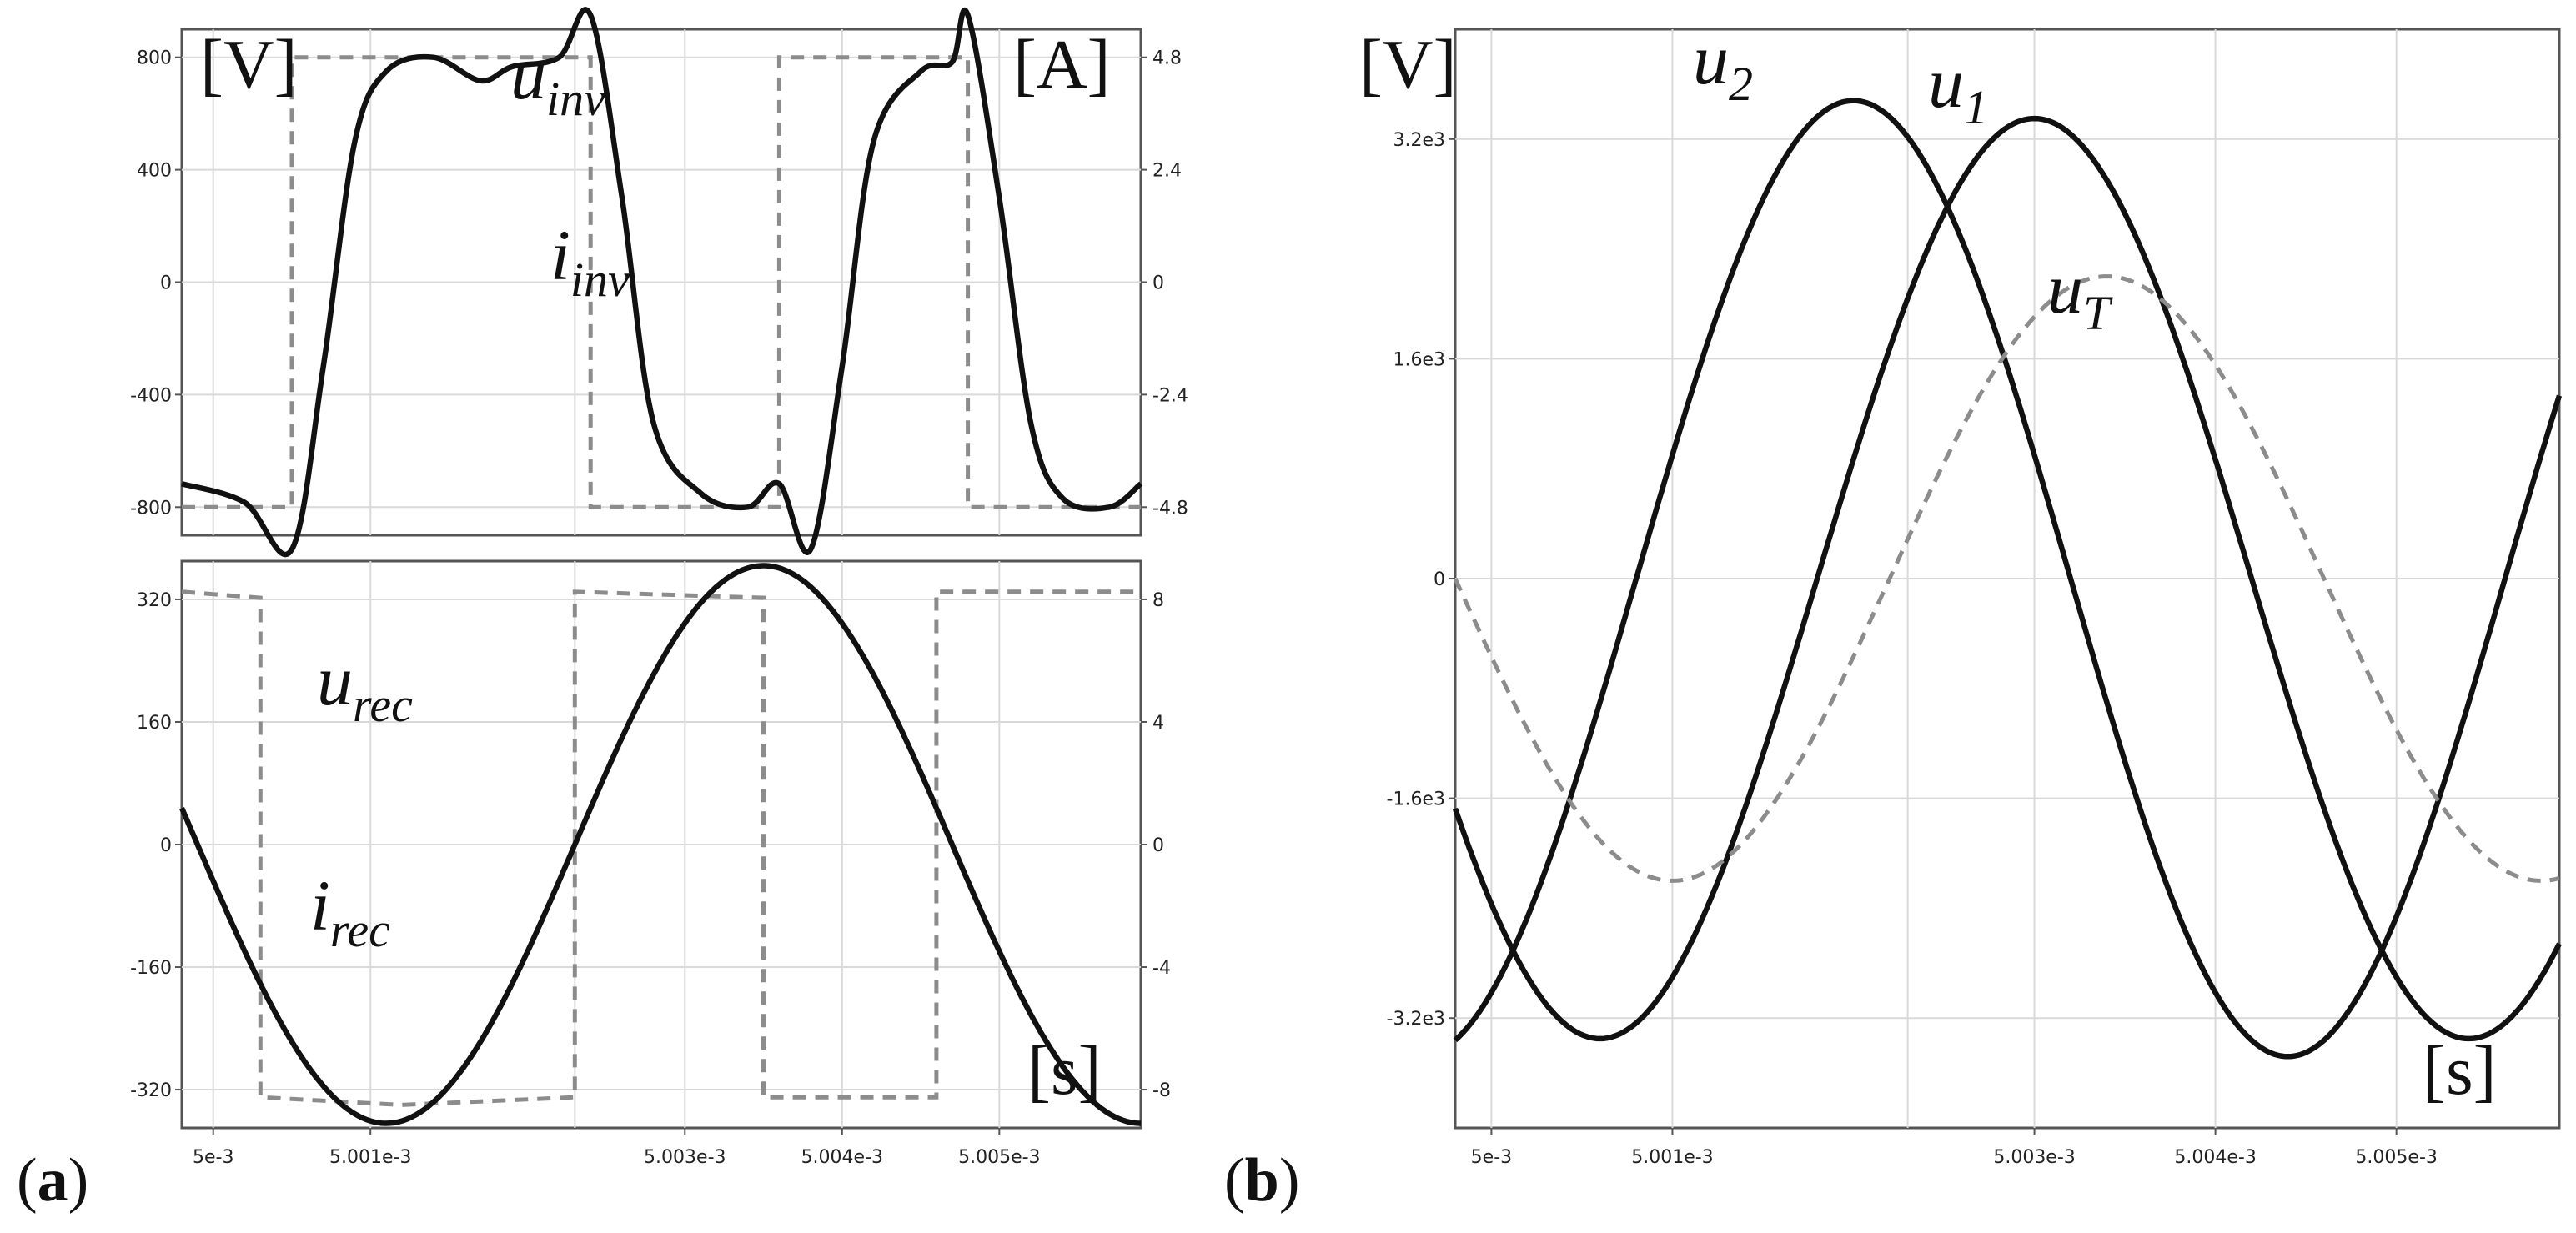 This screenshot has width=2576, height=1233. What do you see at coordinates (1158, 723) in the screenshot?
I see `y-right-tick-label: 4` at bounding box center [1158, 723].